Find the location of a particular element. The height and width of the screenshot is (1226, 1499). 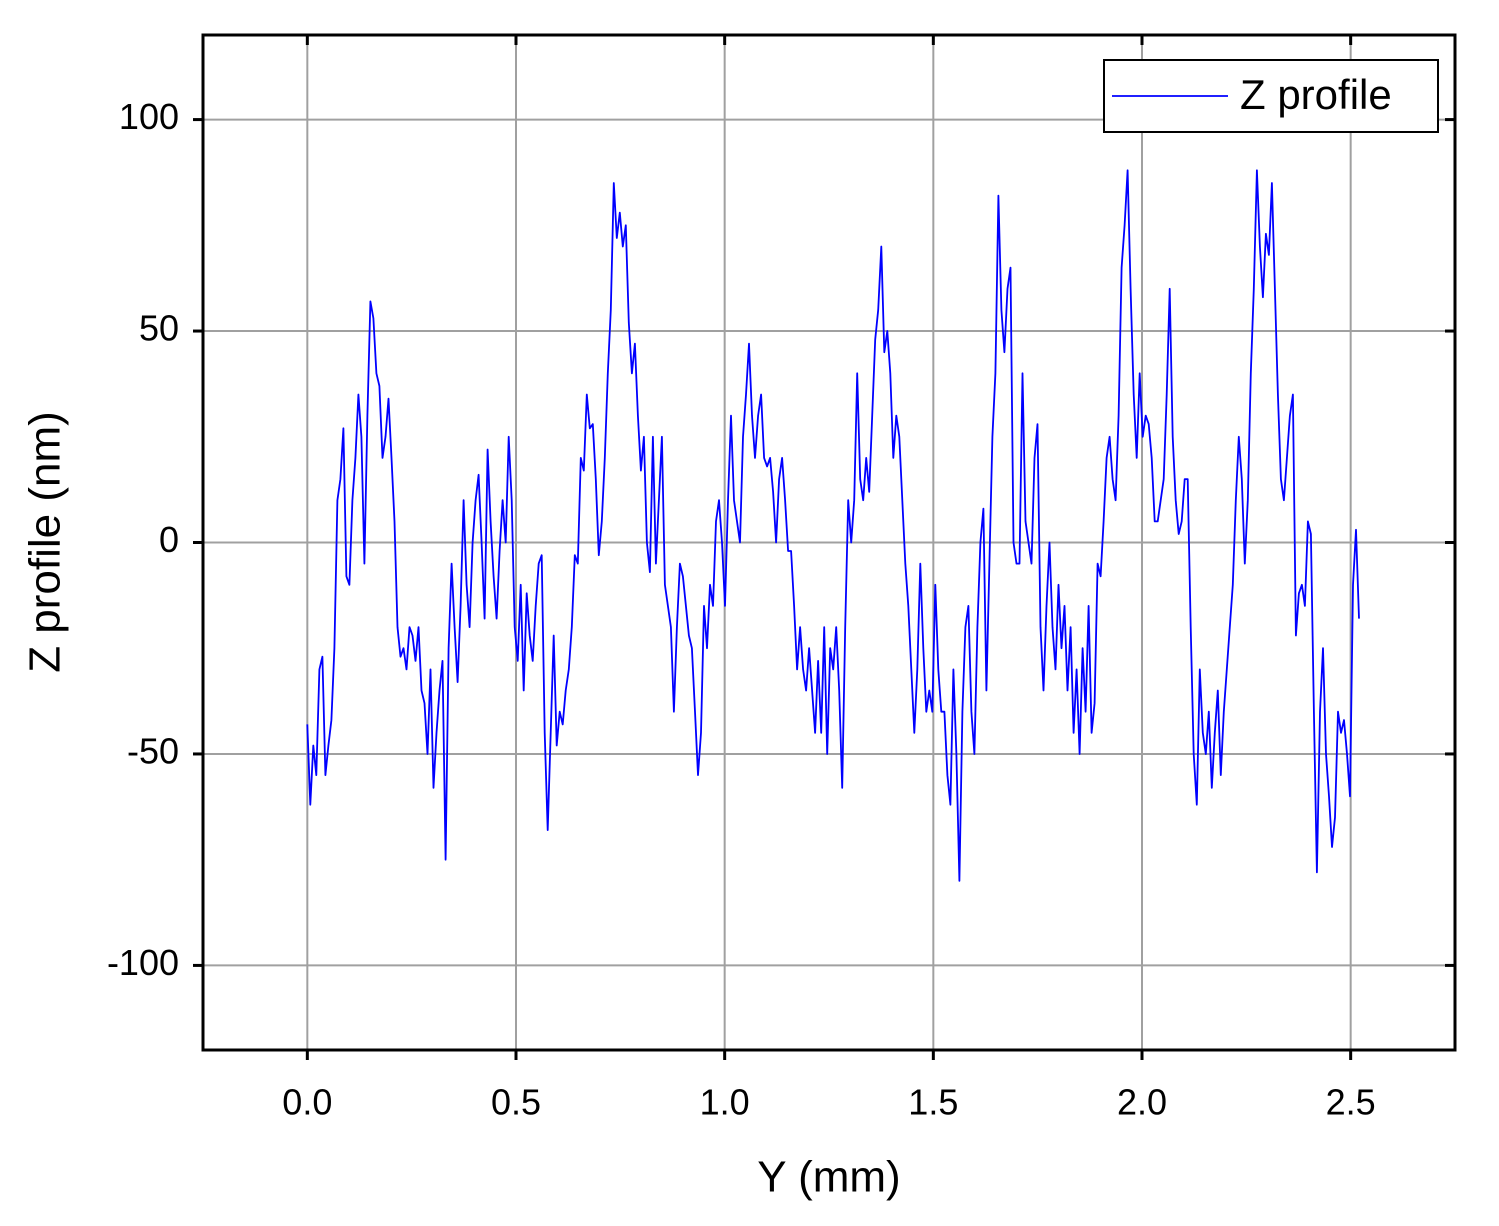

x-tick-label: 1.0 is located at coordinates (725, 1102).